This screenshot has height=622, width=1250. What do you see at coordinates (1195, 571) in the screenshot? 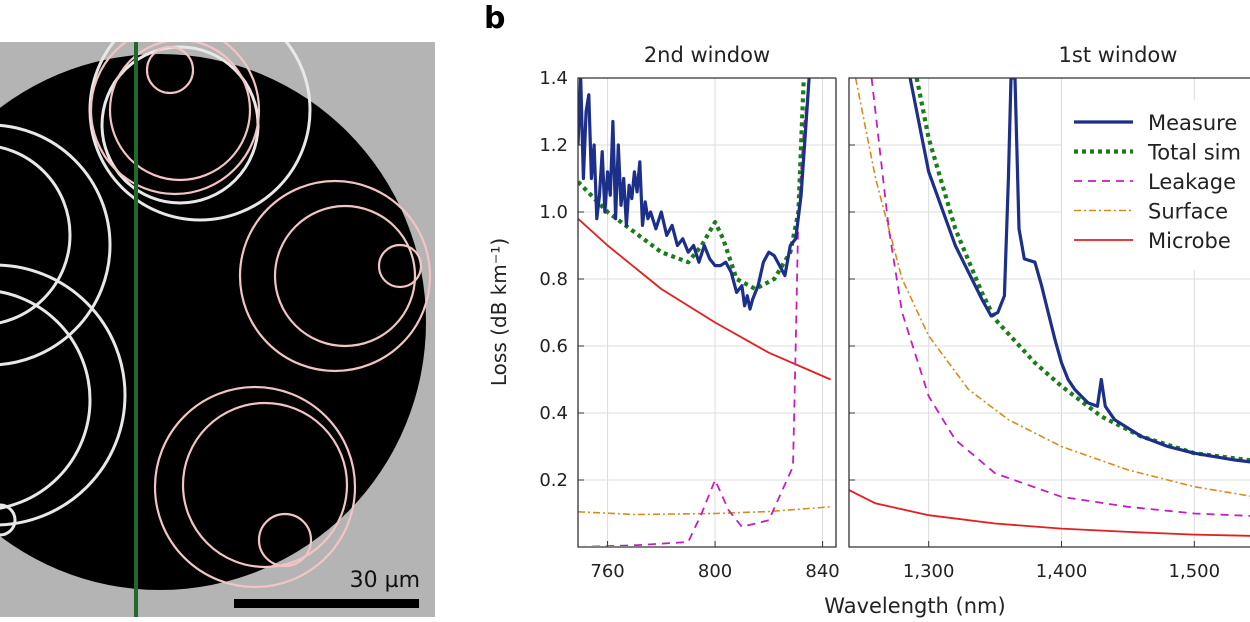
I see `x-tick-label: 1,500` at bounding box center [1195, 571].